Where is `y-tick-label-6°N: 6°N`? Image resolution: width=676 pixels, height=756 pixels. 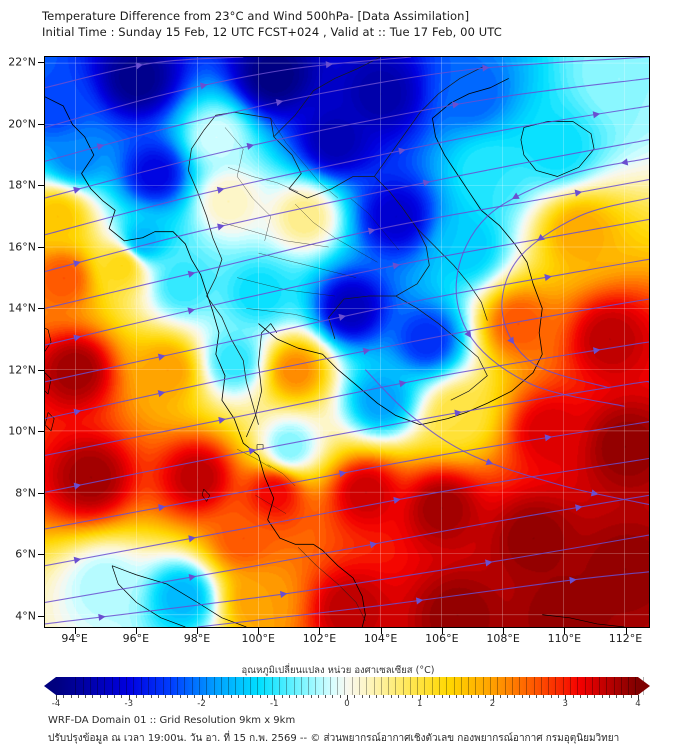 y-tick-label-6°N: 6°N is located at coordinates (25, 554).